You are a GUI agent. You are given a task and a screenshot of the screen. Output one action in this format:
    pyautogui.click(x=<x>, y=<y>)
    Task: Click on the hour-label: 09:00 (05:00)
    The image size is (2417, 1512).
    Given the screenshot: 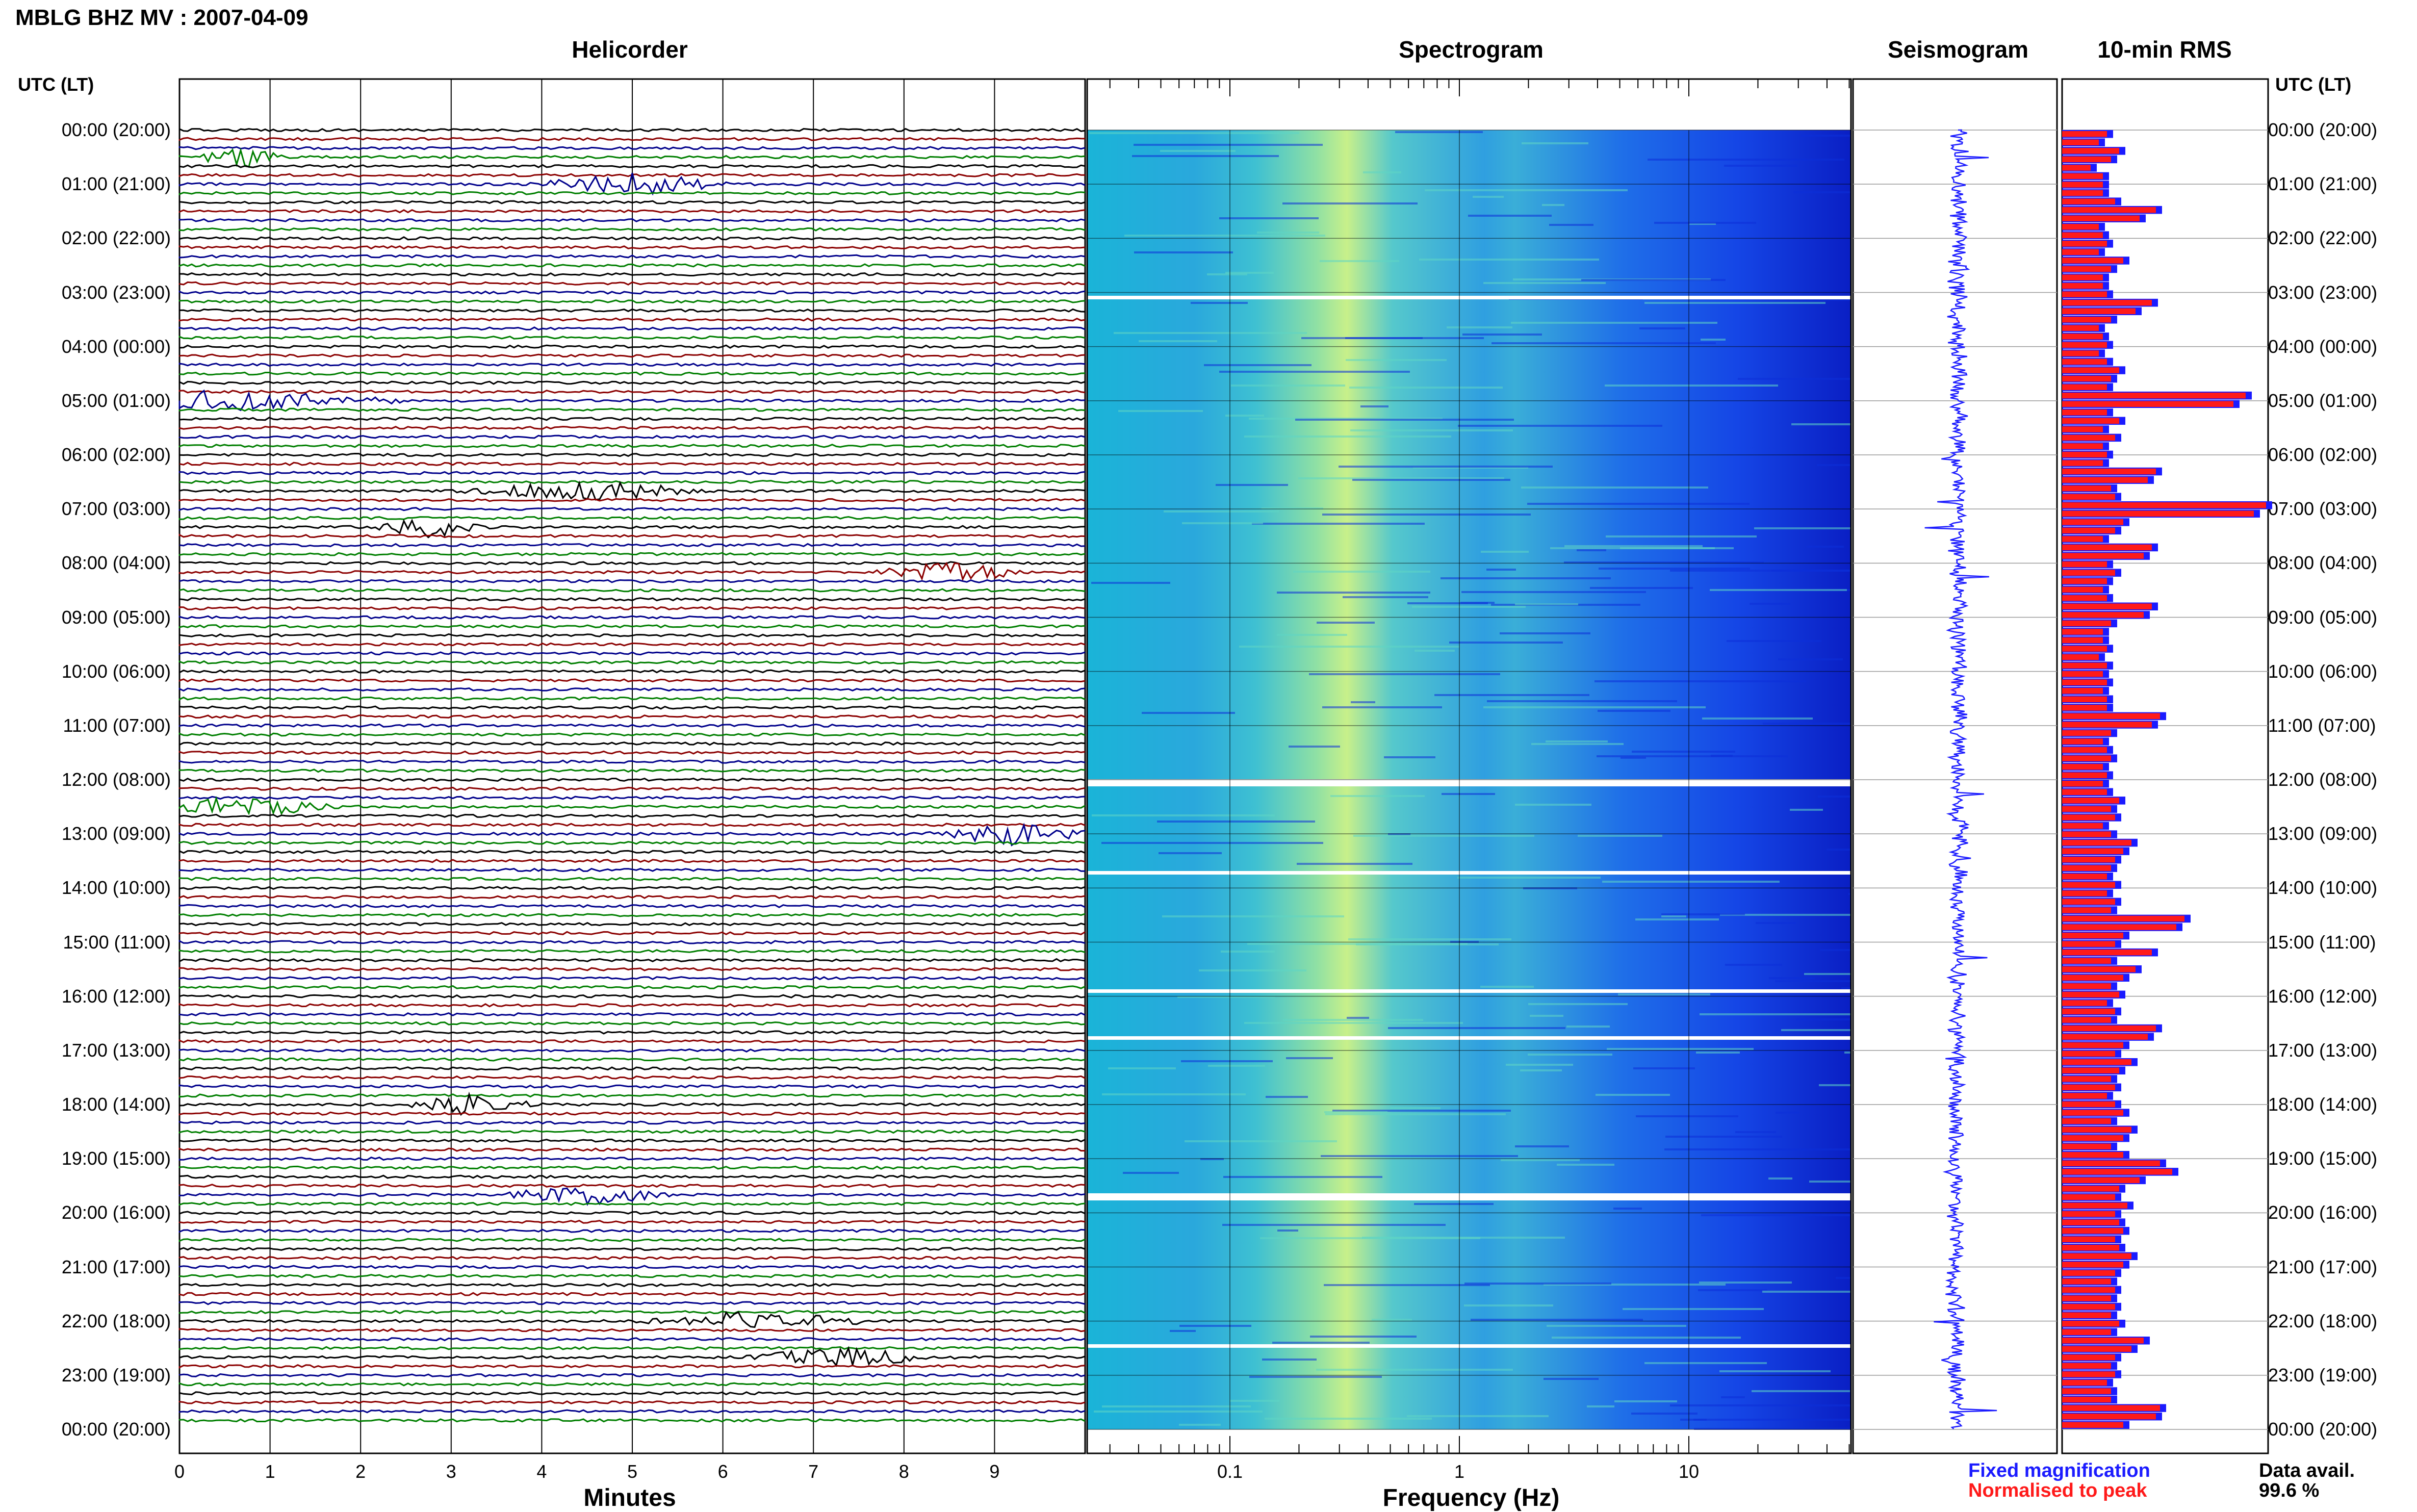 What is the action you would take?
    pyautogui.click(x=2323, y=617)
    